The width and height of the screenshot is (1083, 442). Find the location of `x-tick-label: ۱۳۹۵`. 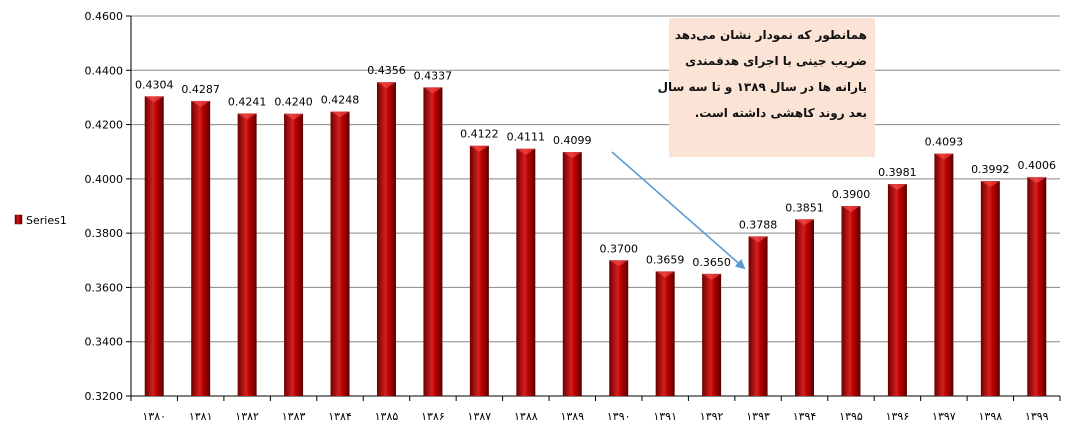

x-tick-label: ۱۳۹۵ is located at coordinates (851, 416).